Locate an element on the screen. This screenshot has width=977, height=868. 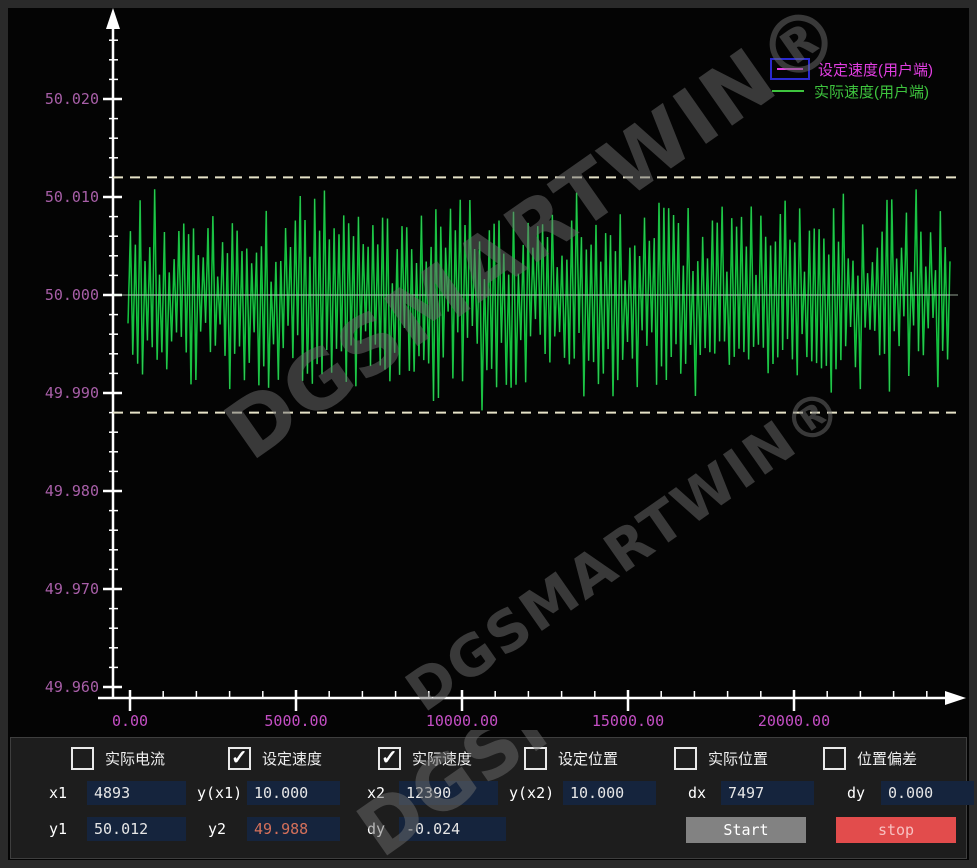
checkbox-position-error: 位置偏差 is located at coordinates (870, 758).